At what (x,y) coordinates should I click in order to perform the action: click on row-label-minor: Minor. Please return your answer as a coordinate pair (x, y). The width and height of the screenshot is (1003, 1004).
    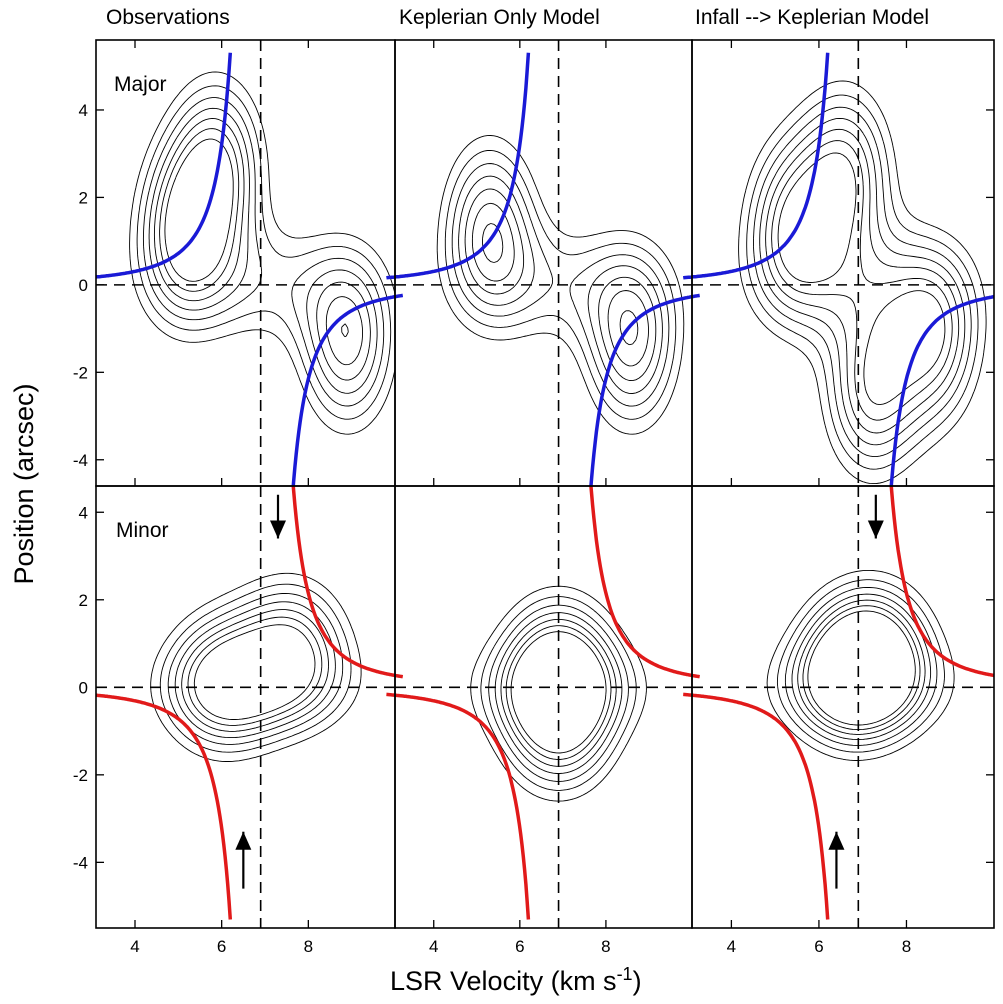
    Looking at the image, I should click on (142, 530).